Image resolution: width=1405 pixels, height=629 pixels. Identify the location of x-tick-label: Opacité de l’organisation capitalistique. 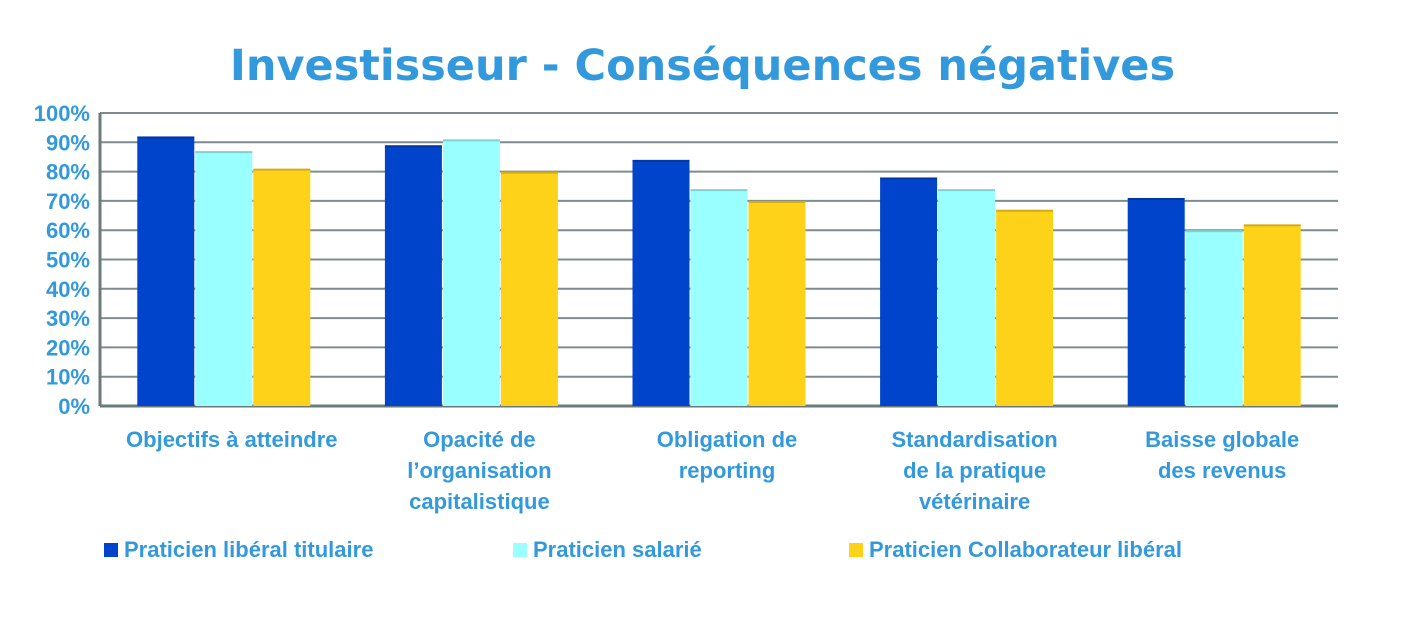
(479, 470).